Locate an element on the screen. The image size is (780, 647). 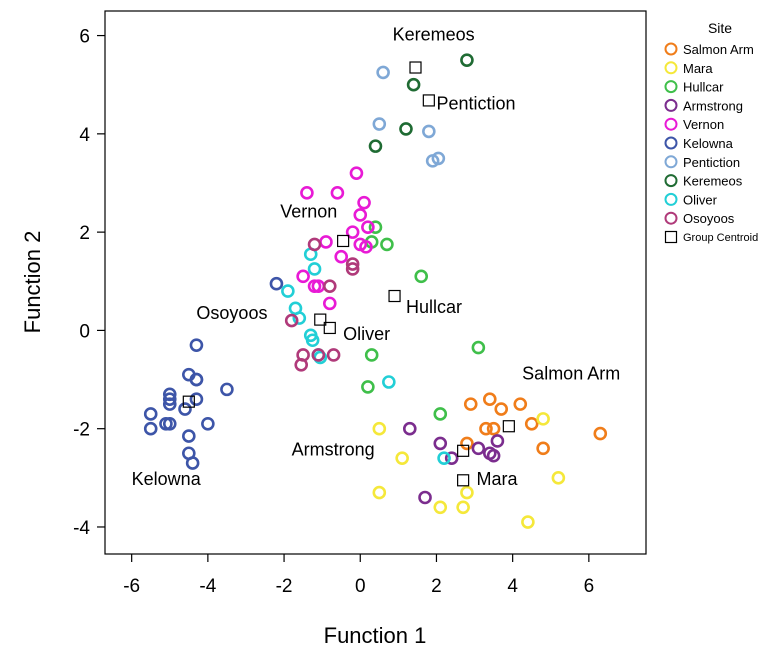
legend-label: Pentiction is located at coordinates (711, 162).